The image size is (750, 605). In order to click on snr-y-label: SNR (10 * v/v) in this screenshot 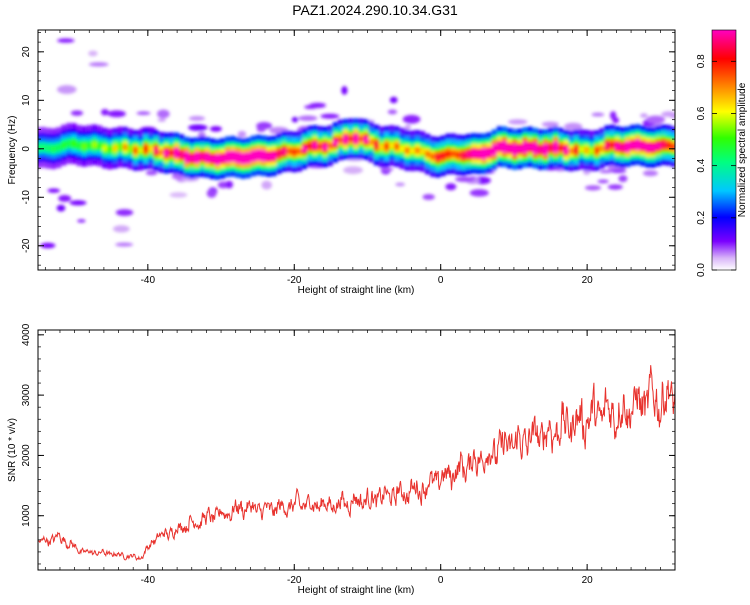, I will do `click(12, 450)`.